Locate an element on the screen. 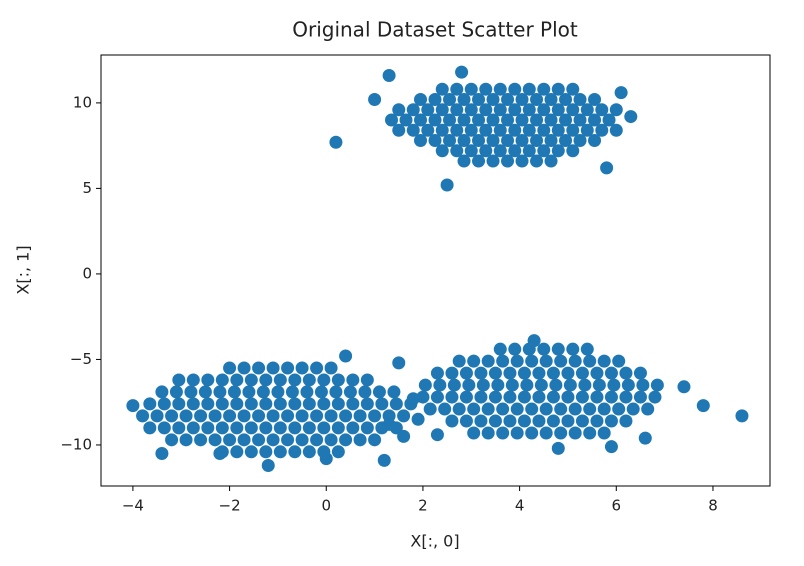  chart-title: Original Dataset Scatter Plot is located at coordinates (435, 30).